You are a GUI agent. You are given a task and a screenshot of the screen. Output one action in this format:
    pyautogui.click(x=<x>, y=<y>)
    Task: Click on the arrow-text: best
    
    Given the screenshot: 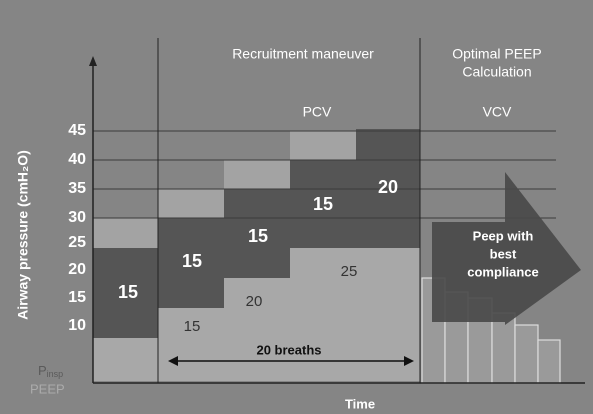 What is the action you would take?
    pyautogui.click(x=503, y=253)
    